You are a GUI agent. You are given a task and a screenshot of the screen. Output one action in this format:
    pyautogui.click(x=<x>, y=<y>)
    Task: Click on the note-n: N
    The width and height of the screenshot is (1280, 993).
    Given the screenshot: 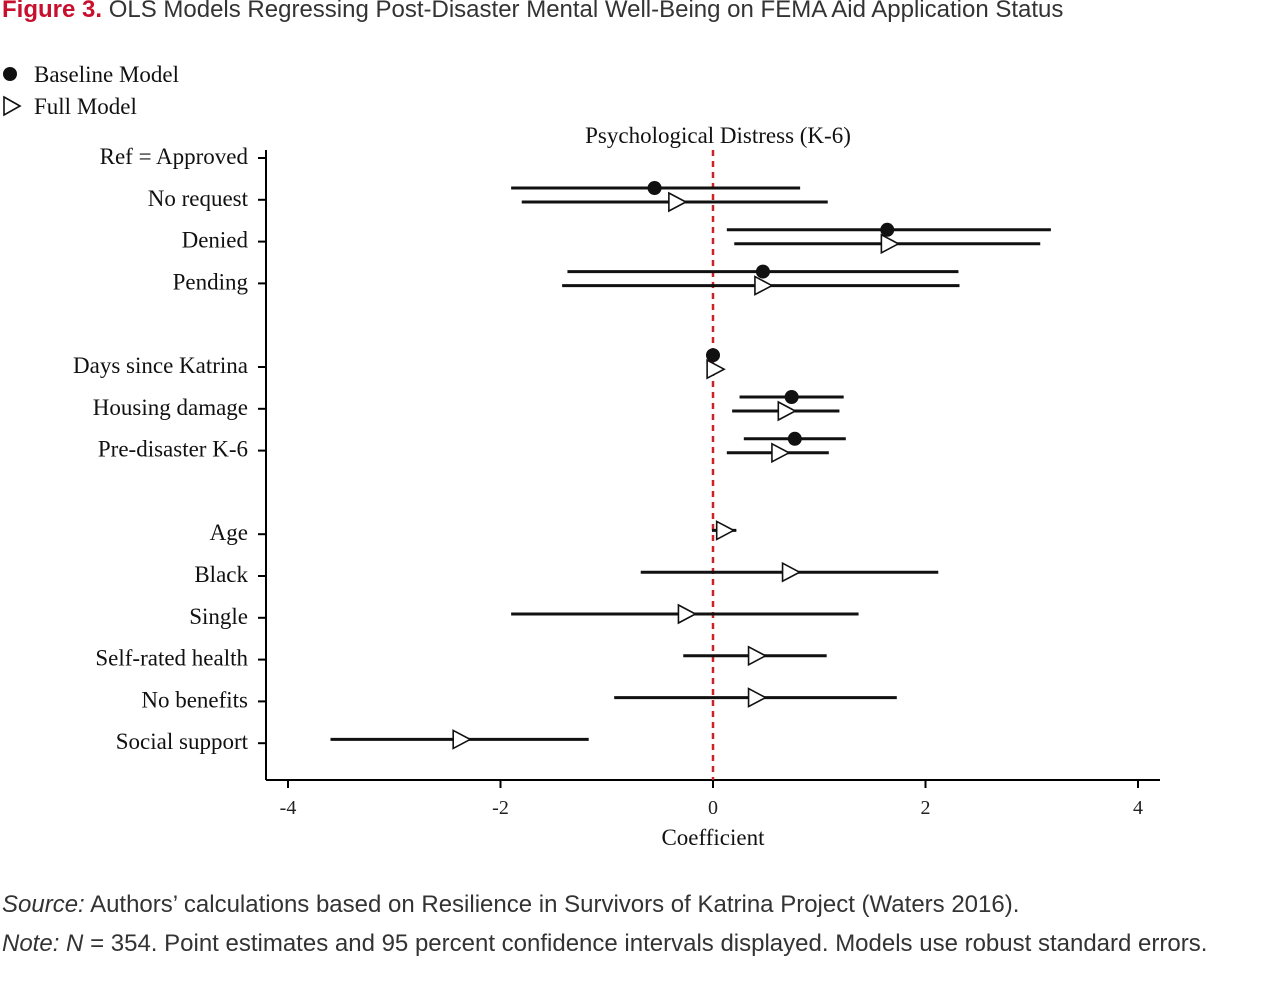 What is the action you would take?
    pyautogui.click(x=75, y=943)
    